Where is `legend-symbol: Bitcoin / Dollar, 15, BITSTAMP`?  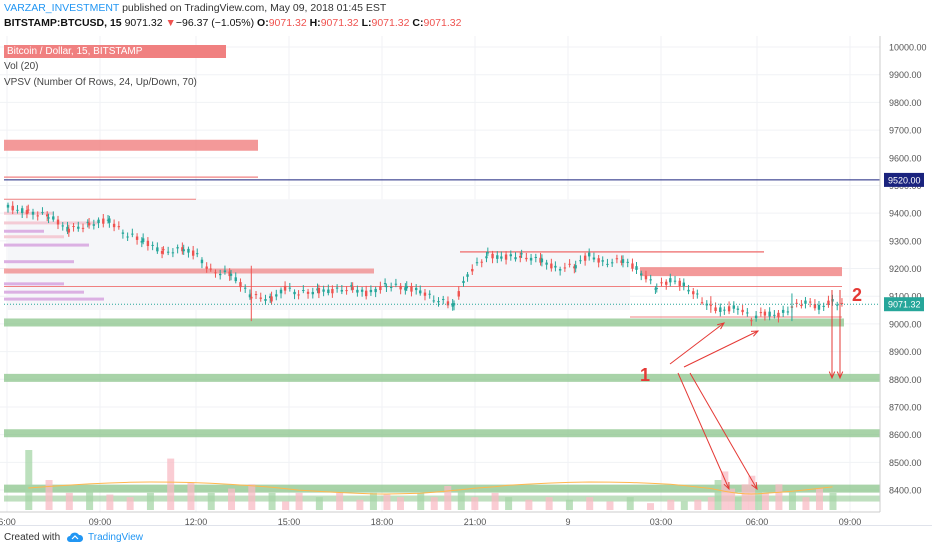 legend-symbol: Bitcoin / Dollar, 15, BITSTAMP is located at coordinates (115, 51).